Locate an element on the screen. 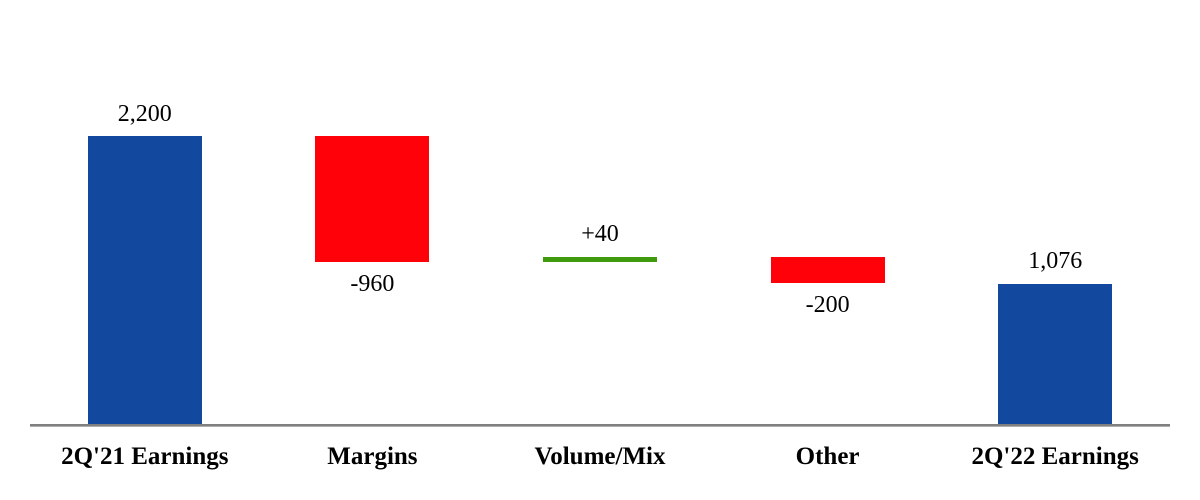  bar-volume-mix is located at coordinates (600, 259).